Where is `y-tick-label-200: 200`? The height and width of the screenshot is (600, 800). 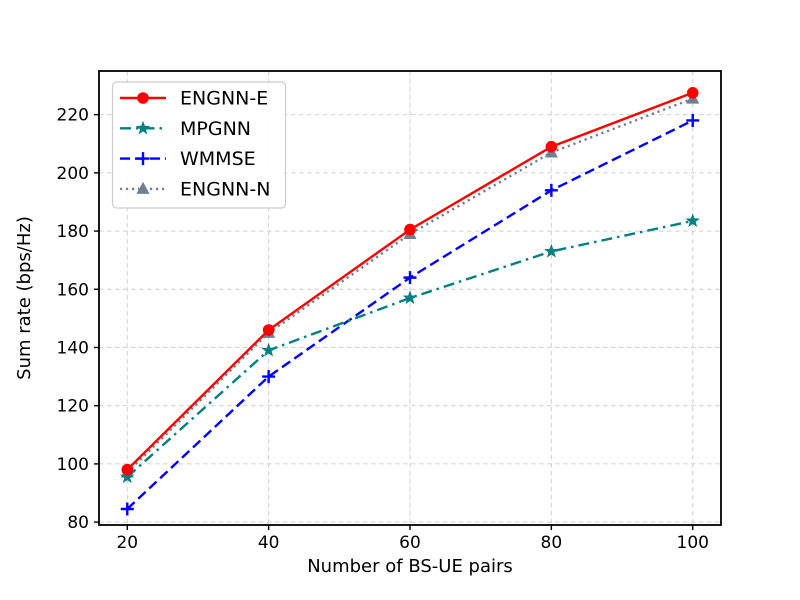
y-tick-label-200: 200 is located at coordinates (73, 174).